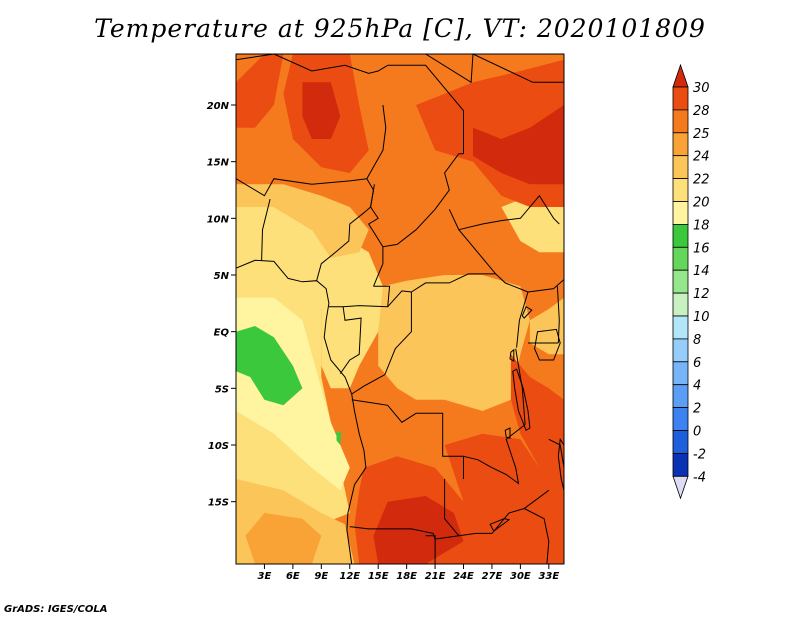  I want to click on lat-tick-label: 5S, so click(222, 389).